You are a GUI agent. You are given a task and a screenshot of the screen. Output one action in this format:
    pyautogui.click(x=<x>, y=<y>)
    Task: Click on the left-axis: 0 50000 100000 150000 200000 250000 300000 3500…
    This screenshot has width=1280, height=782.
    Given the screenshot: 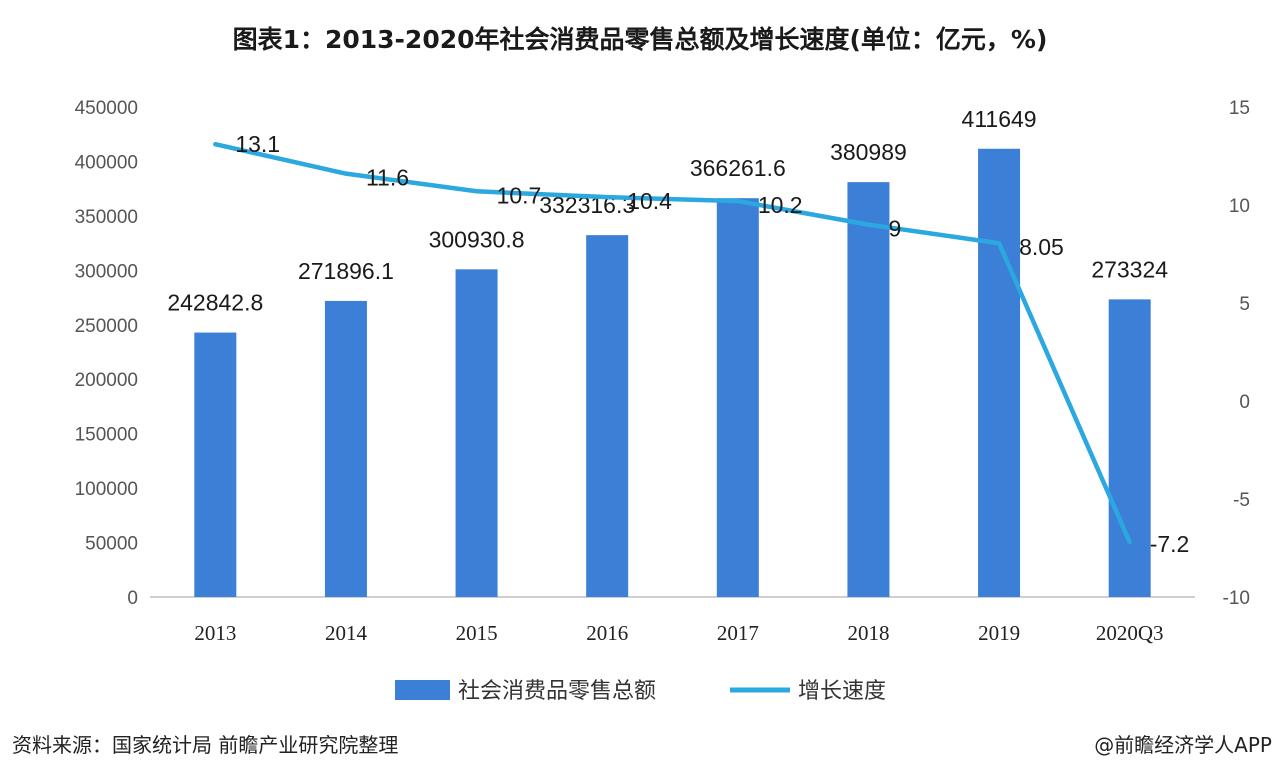 What is the action you would take?
    pyautogui.click(x=106, y=353)
    